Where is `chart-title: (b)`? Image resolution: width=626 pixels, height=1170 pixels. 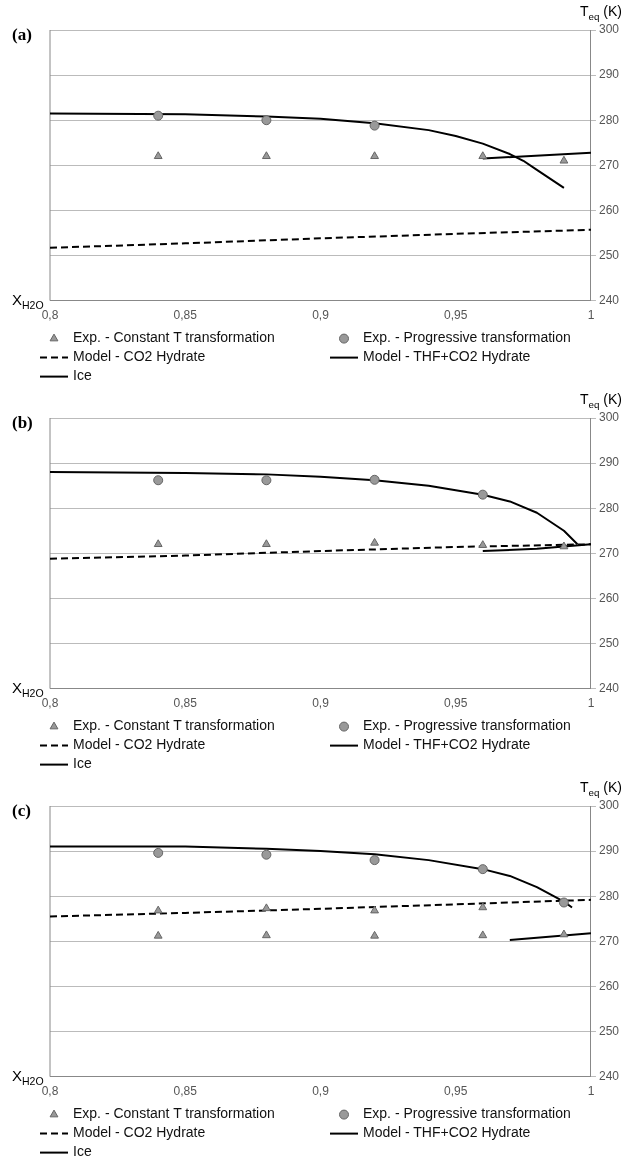
chart-title: (b) is located at coordinates (22, 423).